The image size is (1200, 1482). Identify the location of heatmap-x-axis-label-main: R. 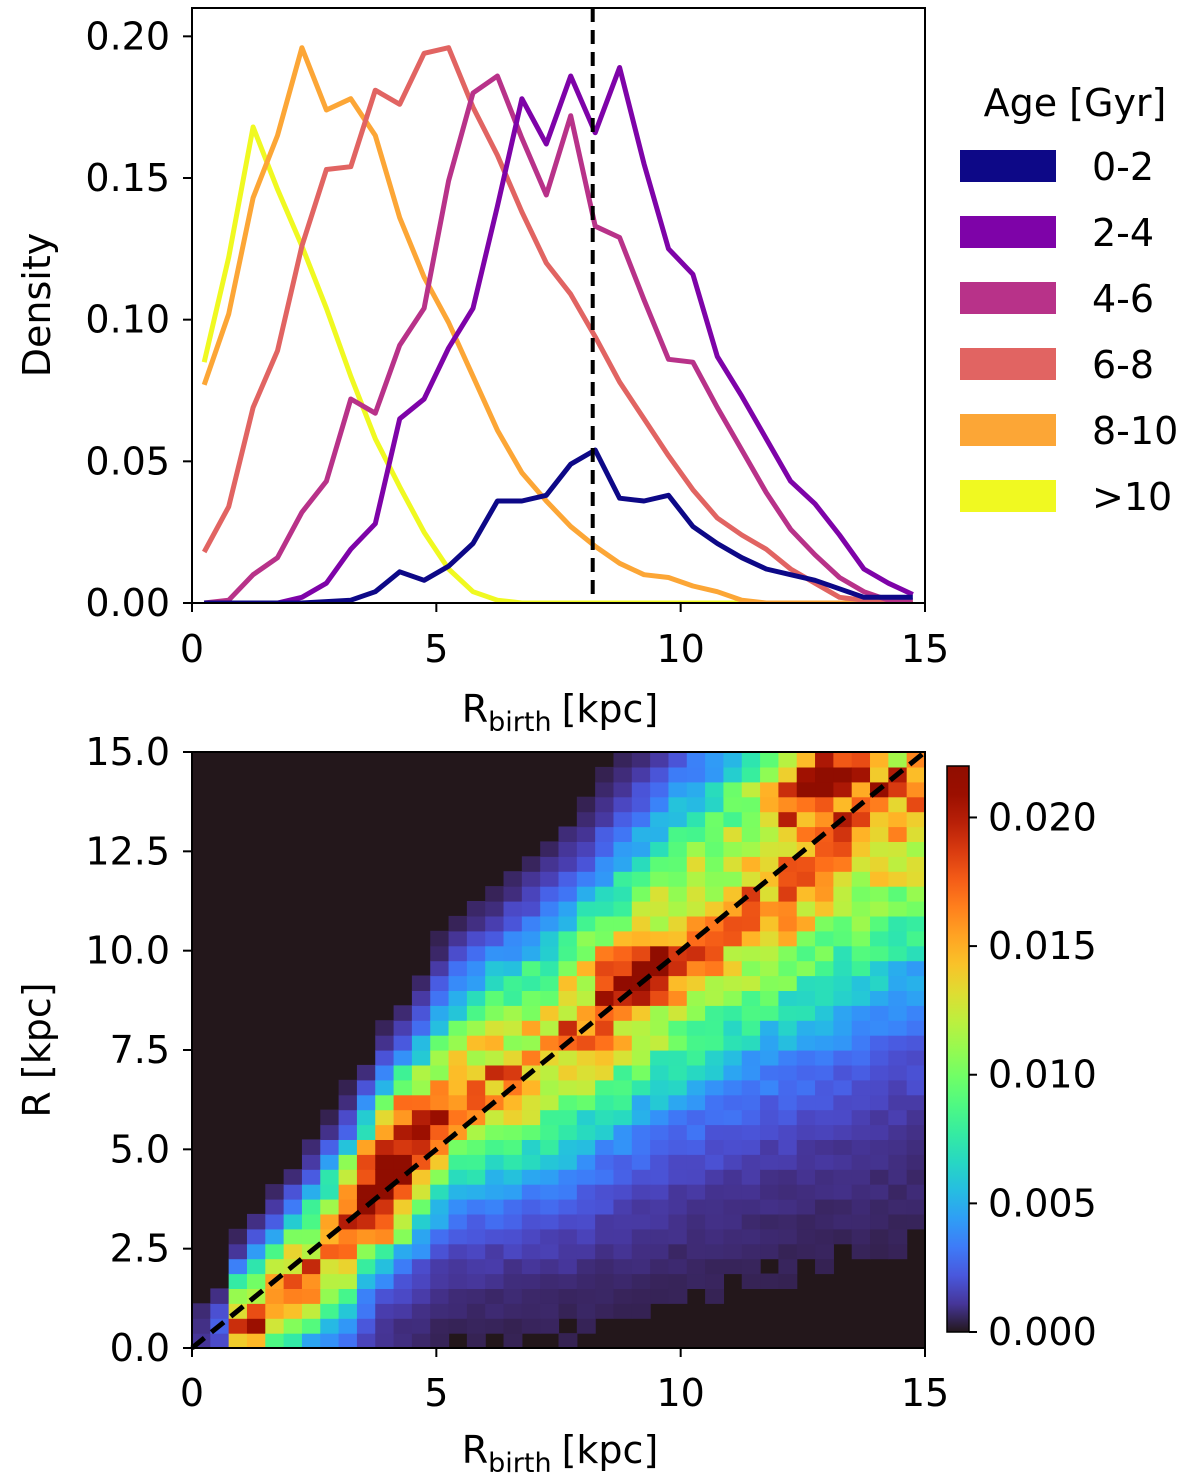
(475, 1450).